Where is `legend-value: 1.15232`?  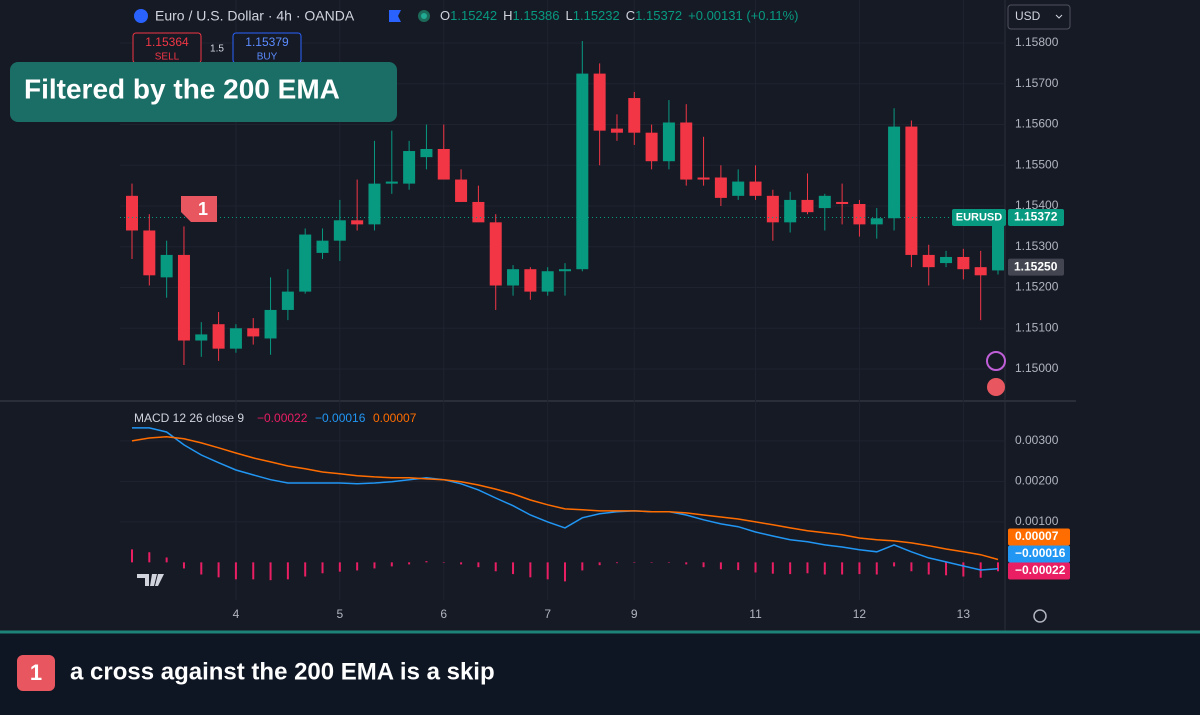
legend-value: 1.15232 is located at coordinates (596, 15).